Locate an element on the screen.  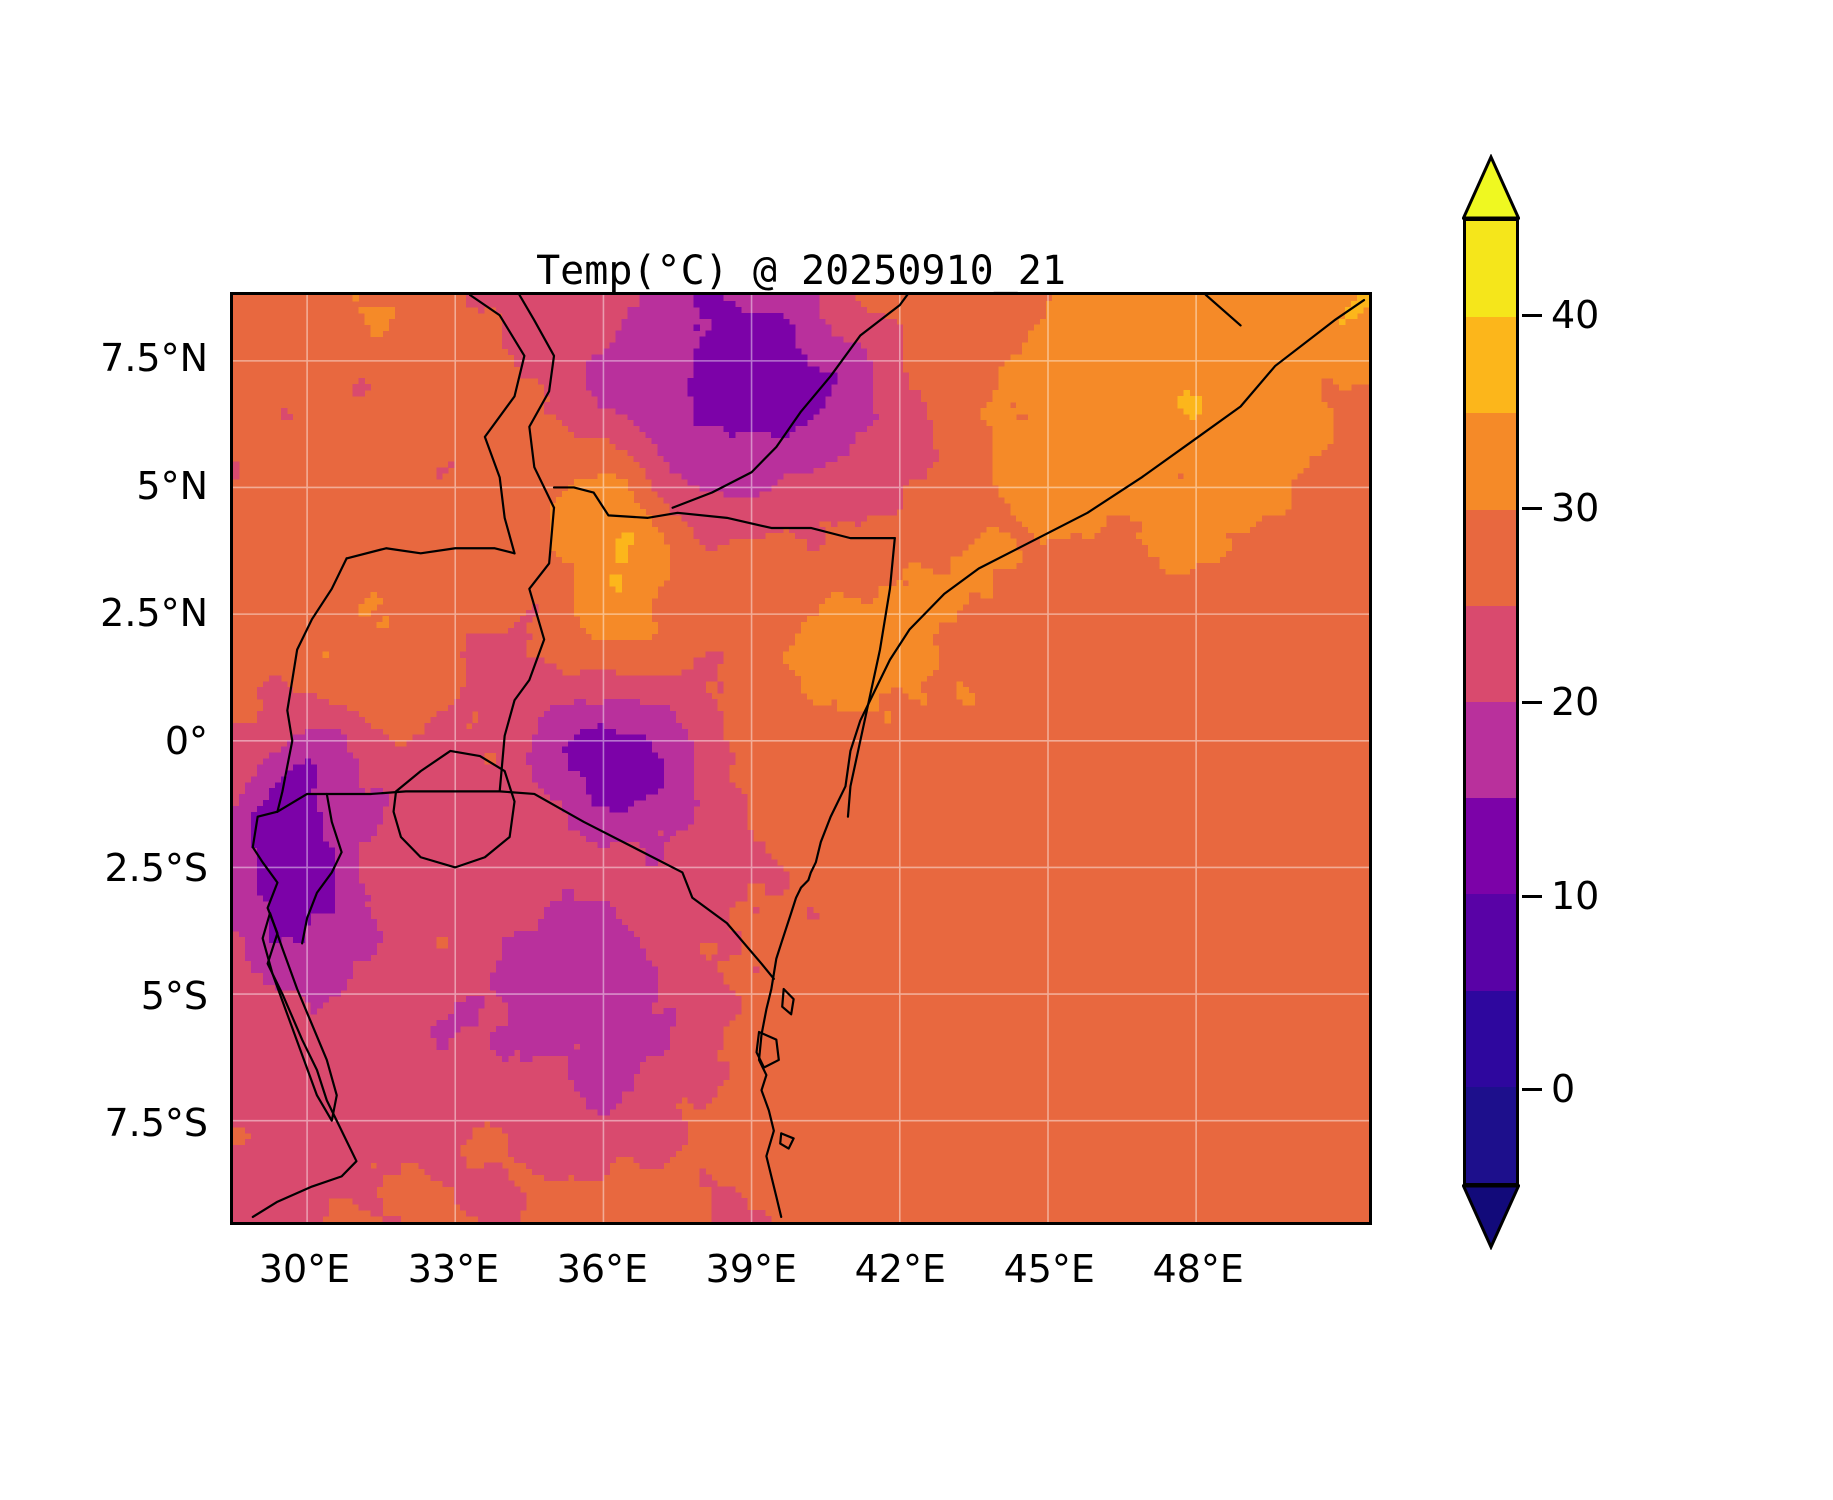
longitude-tick-label: 48°E is located at coordinates (1198, 1269).